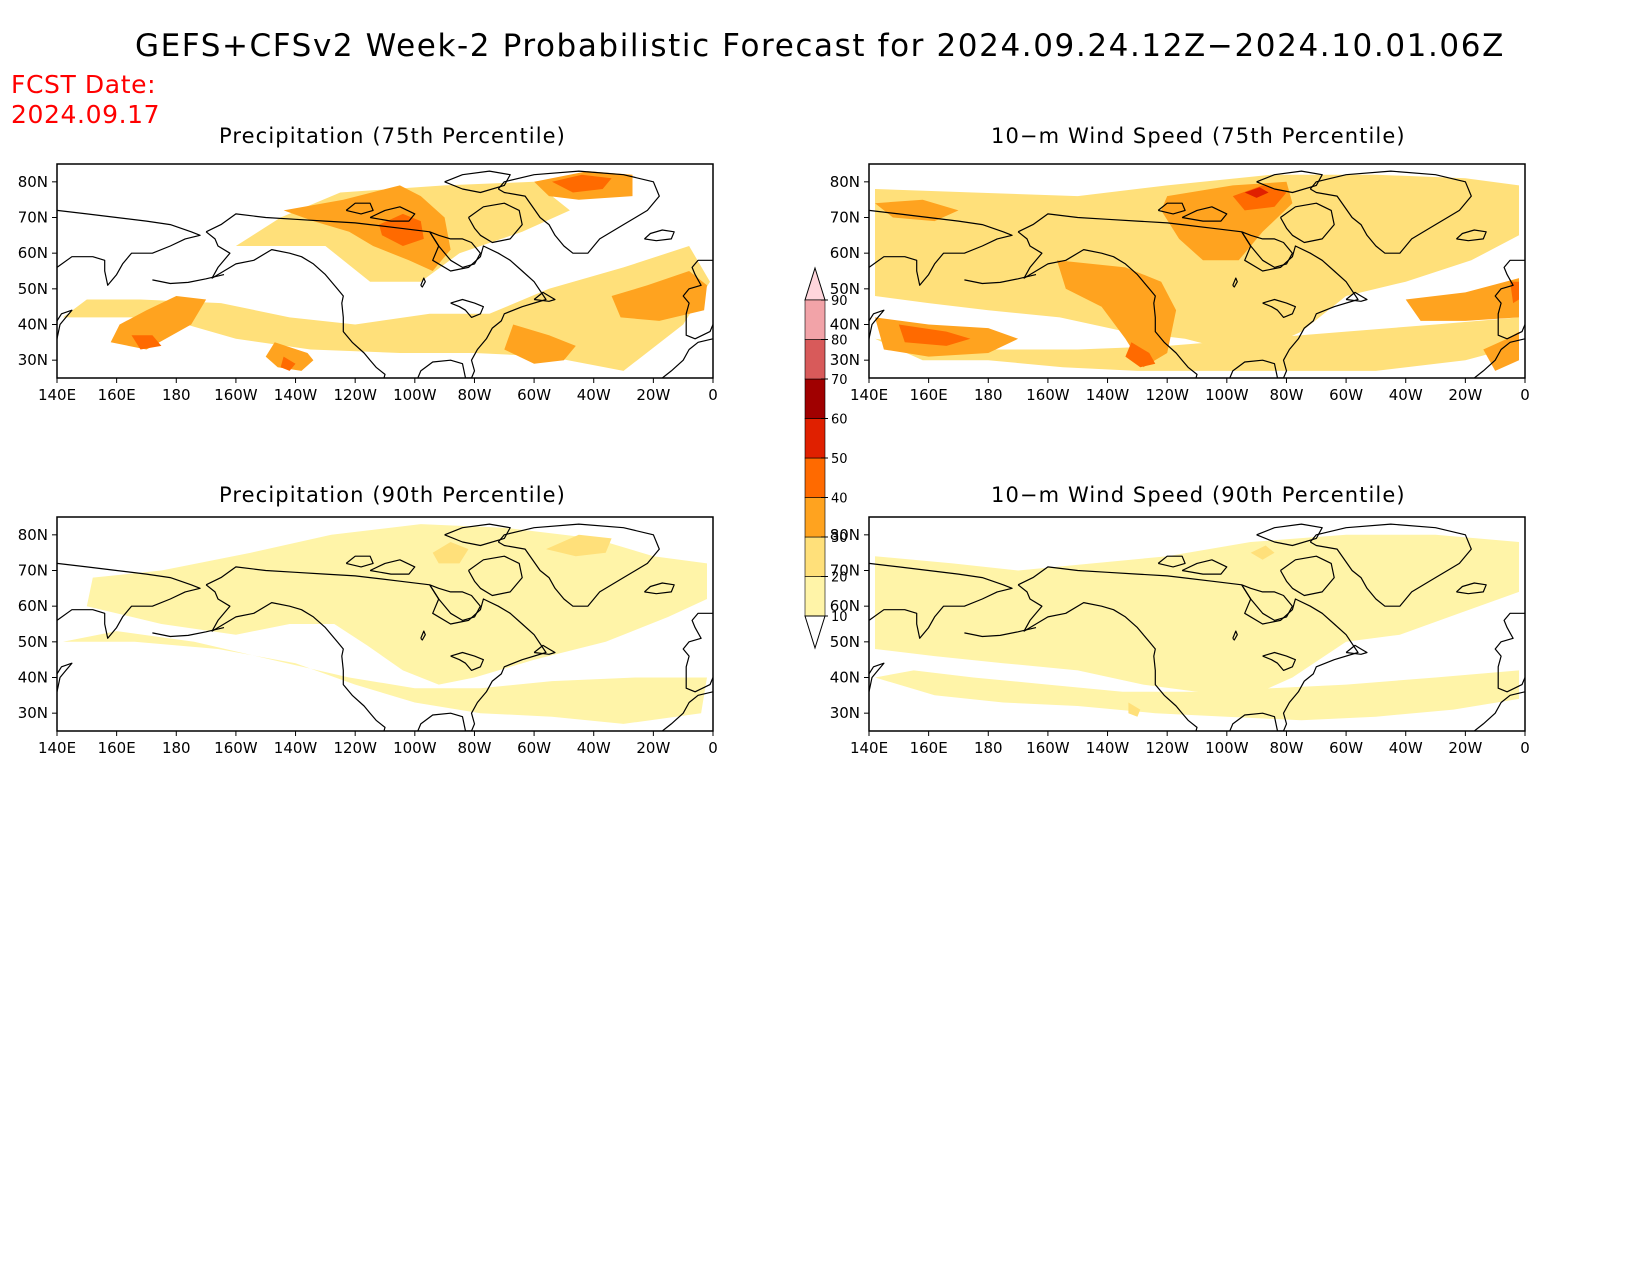  Describe the element at coordinates (1227, 748) in the screenshot. I see `lon-tick-label: 100W` at that location.